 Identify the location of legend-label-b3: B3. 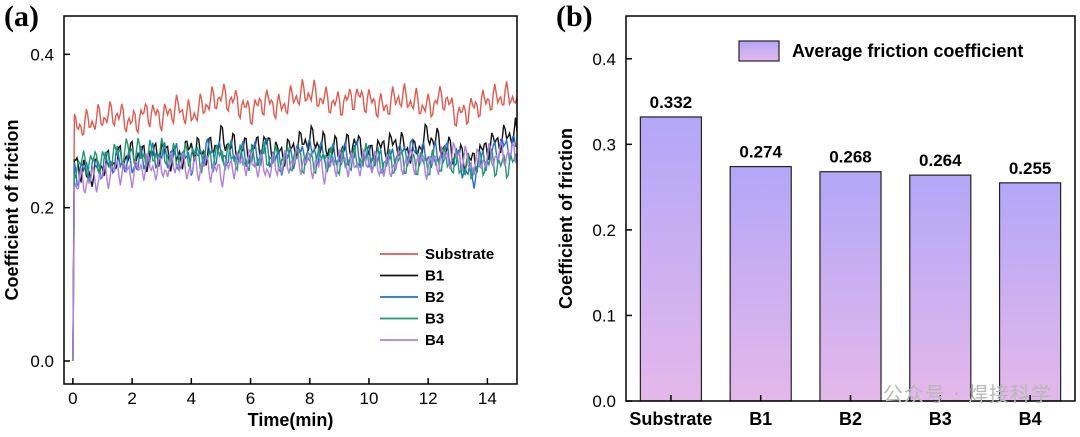
(434, 319).